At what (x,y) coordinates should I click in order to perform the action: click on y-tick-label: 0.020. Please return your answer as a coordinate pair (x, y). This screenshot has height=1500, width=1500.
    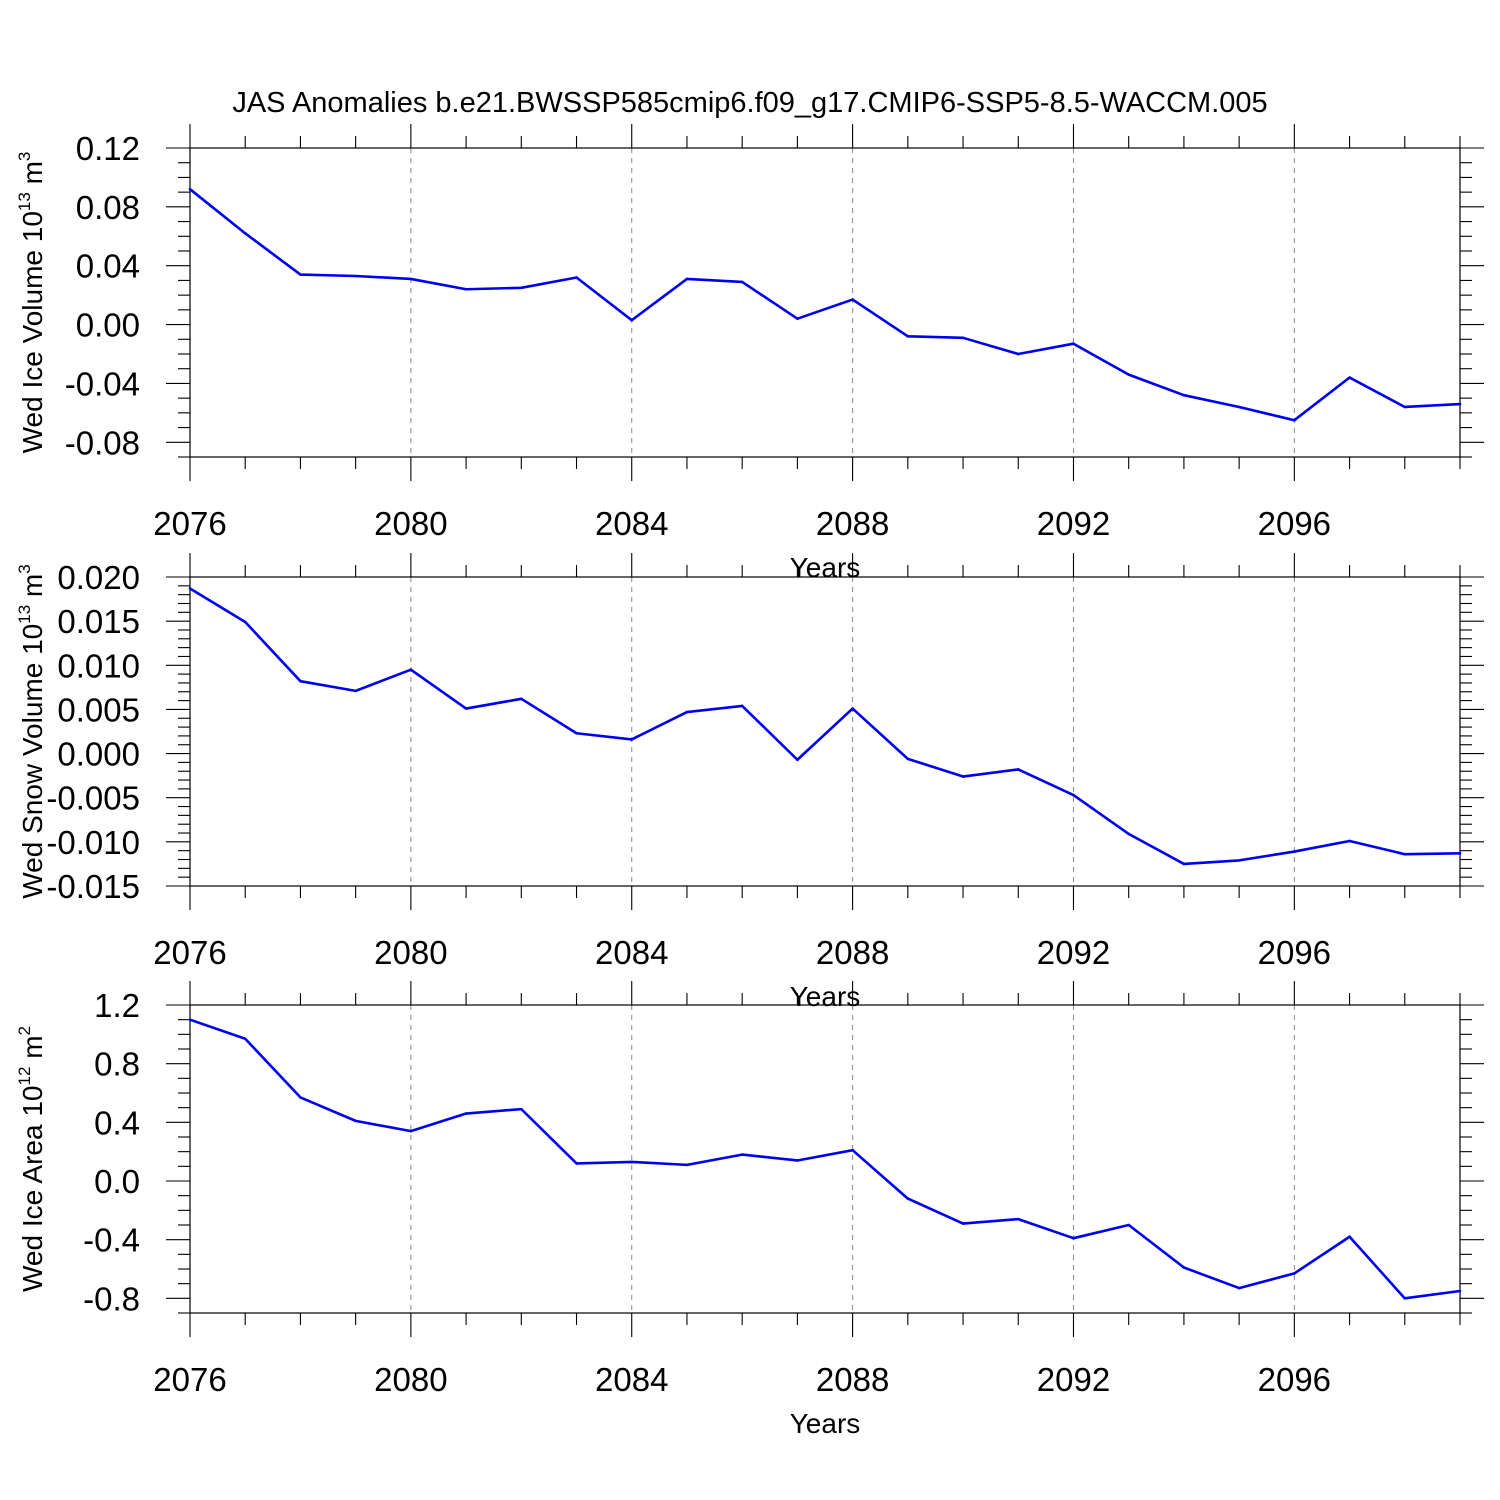
    Looking at the image, I should click on (98, 577).